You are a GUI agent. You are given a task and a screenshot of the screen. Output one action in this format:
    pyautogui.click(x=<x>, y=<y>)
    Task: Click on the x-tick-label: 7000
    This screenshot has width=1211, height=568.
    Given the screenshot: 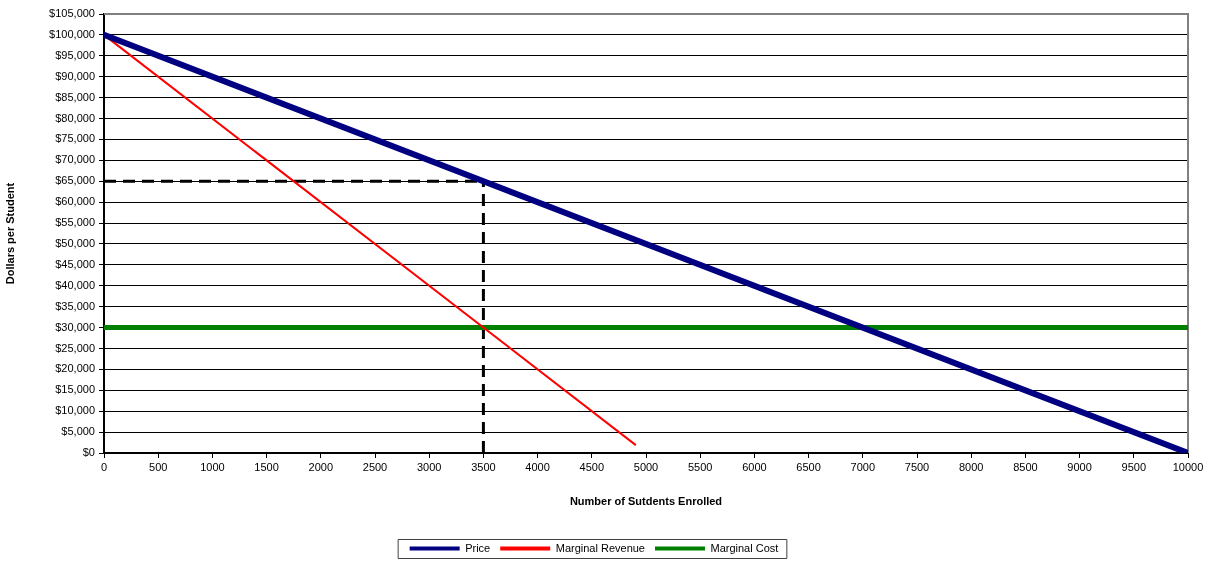 What is the action you would take?
    pyautogui.click(x=863, y=466)
    